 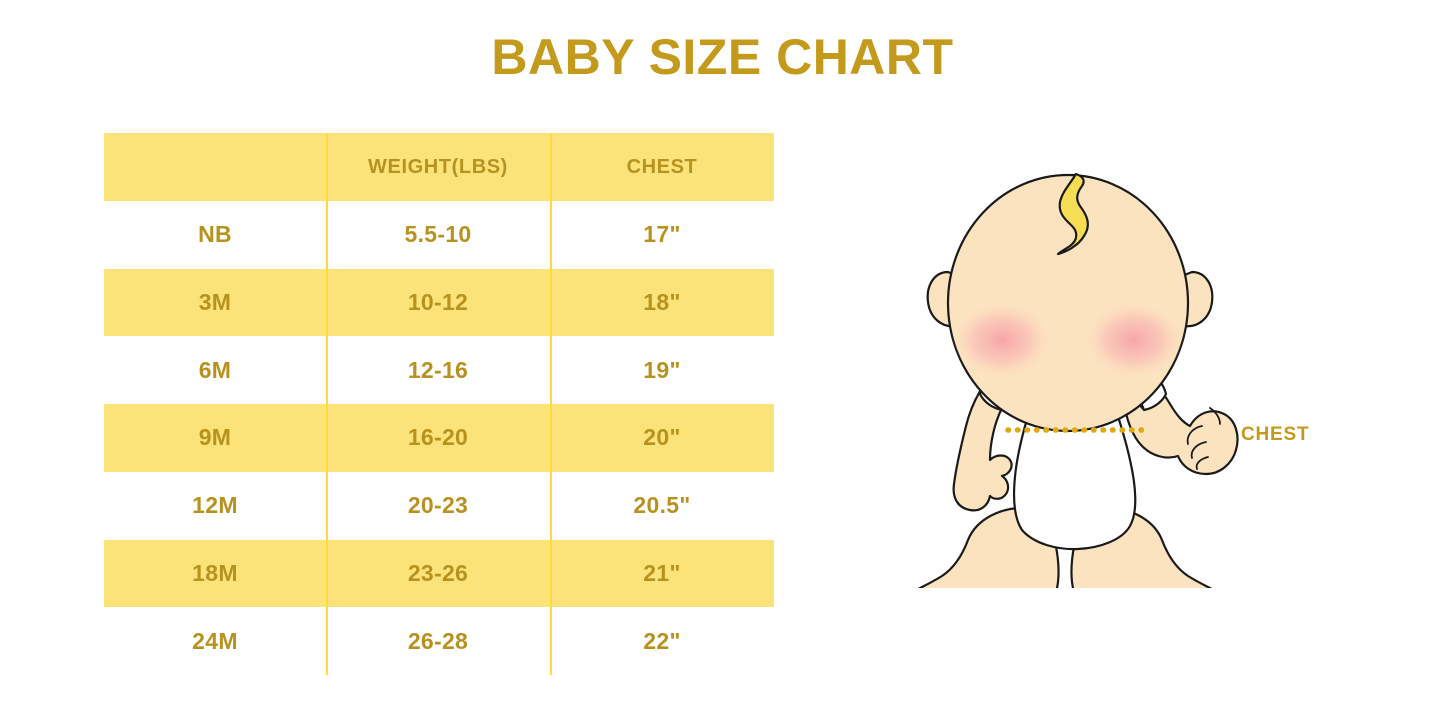 I want to click on cell-size: NB, so click(x=215, y=234).